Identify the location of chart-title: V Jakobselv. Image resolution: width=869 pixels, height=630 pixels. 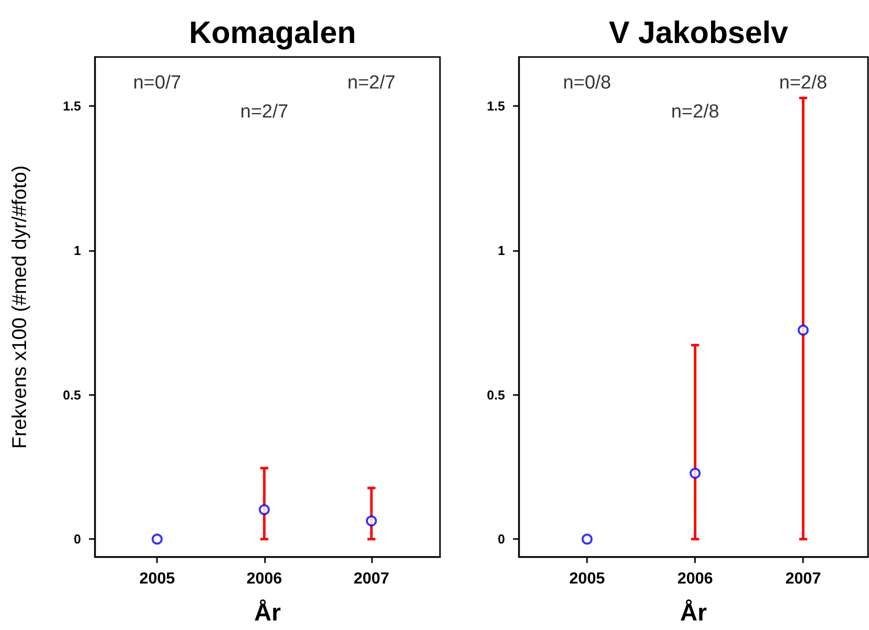
(698, 32).